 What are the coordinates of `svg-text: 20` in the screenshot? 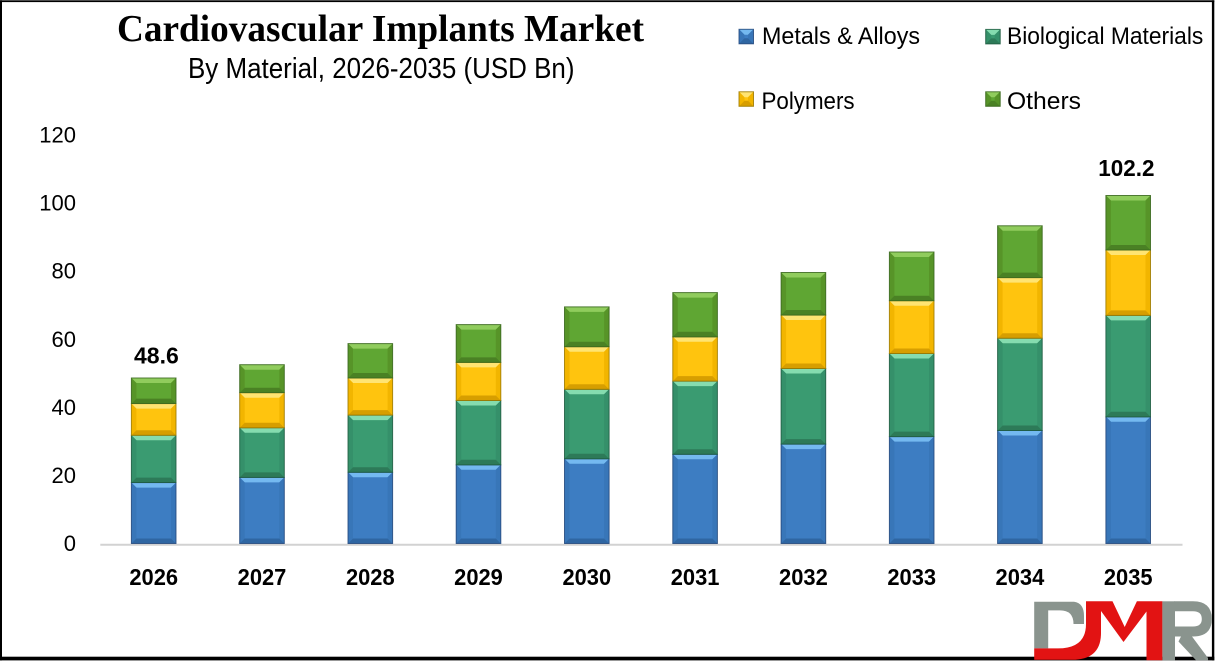 It's located at (64, 475).